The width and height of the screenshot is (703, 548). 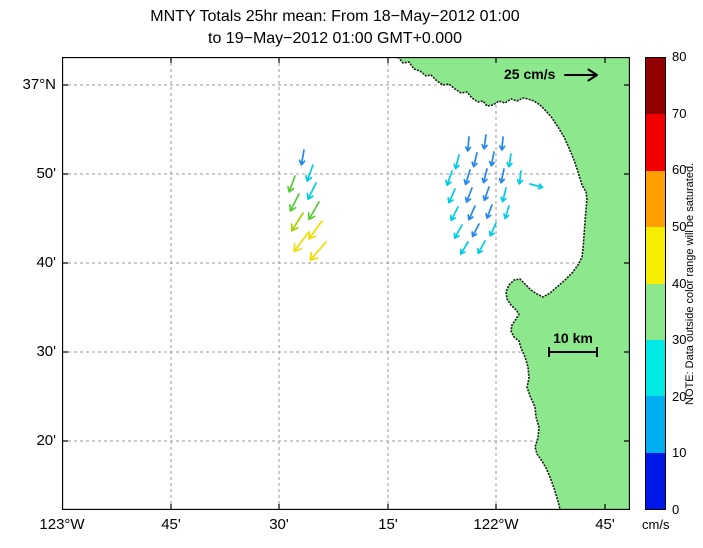 What do you see at coordinates (656, 524) in the screenshot?
I see `colorbar-unit-label: cm/s` at bounding box center [656, 524].